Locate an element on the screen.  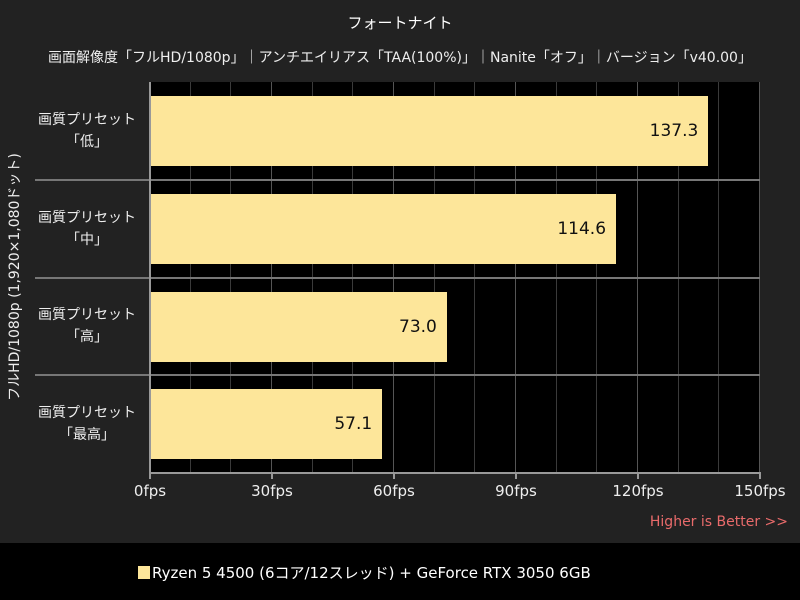
higher-is-better-note: Higher is Better >> is located at coordinates (718, 522).